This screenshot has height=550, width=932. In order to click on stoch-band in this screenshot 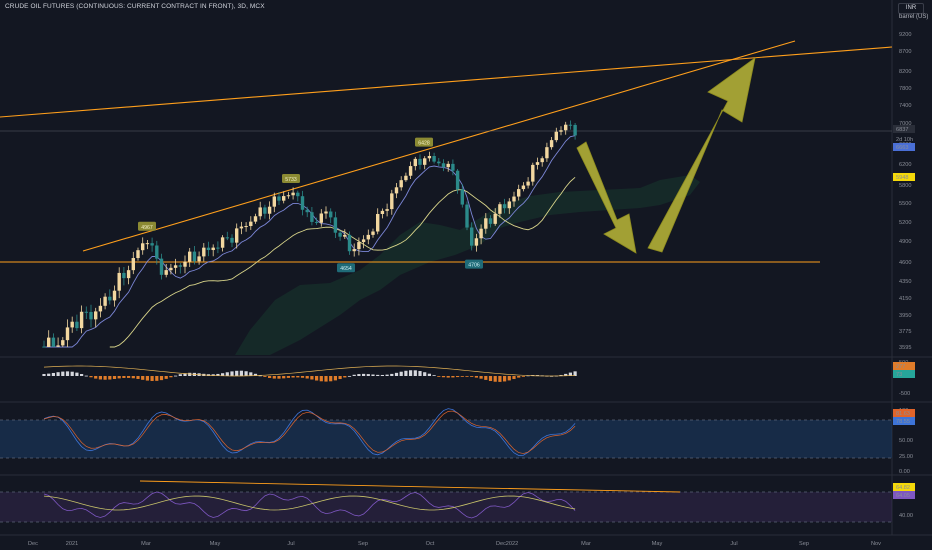, I will do `click(446, 439)`.